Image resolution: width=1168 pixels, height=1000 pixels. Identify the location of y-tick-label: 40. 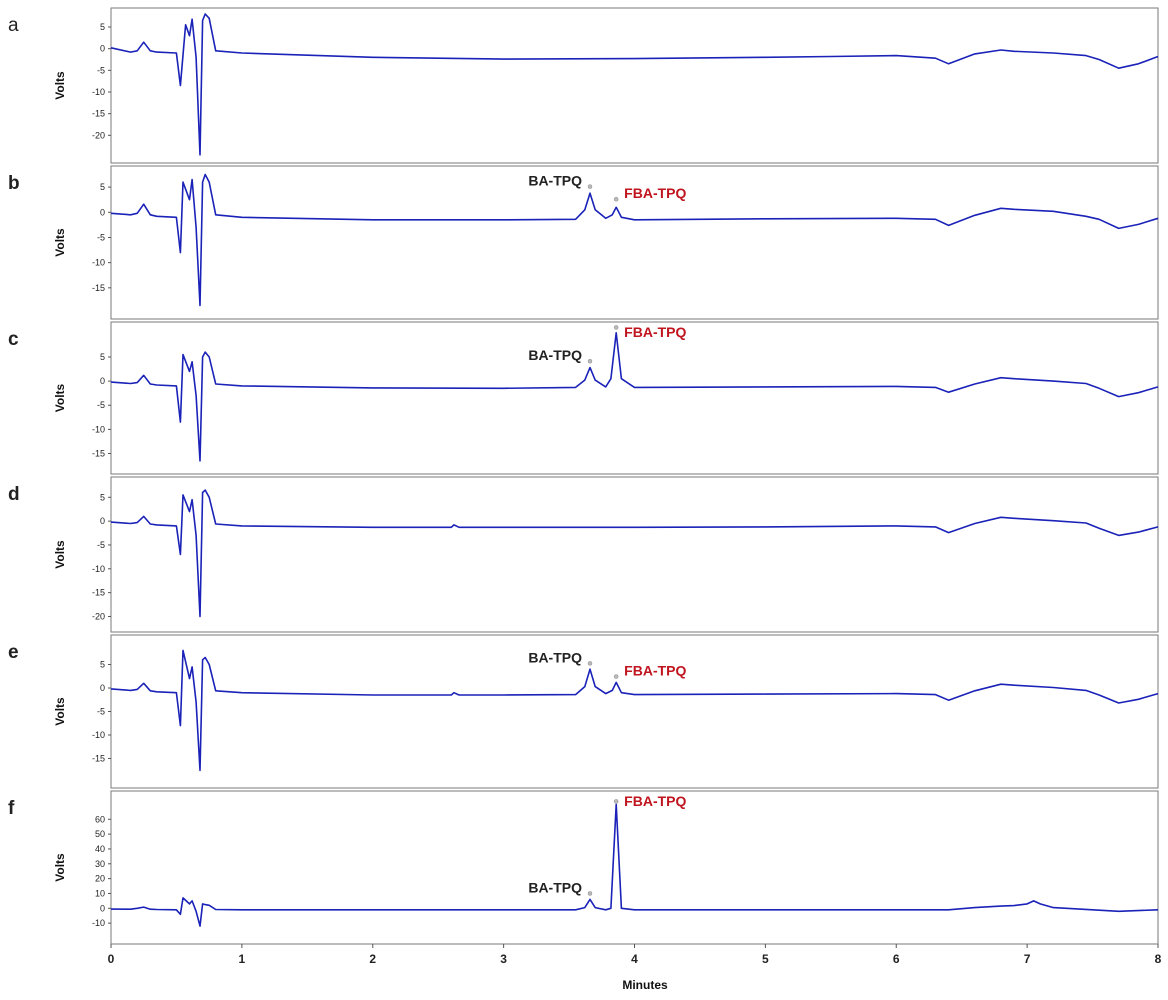
(100, 849).